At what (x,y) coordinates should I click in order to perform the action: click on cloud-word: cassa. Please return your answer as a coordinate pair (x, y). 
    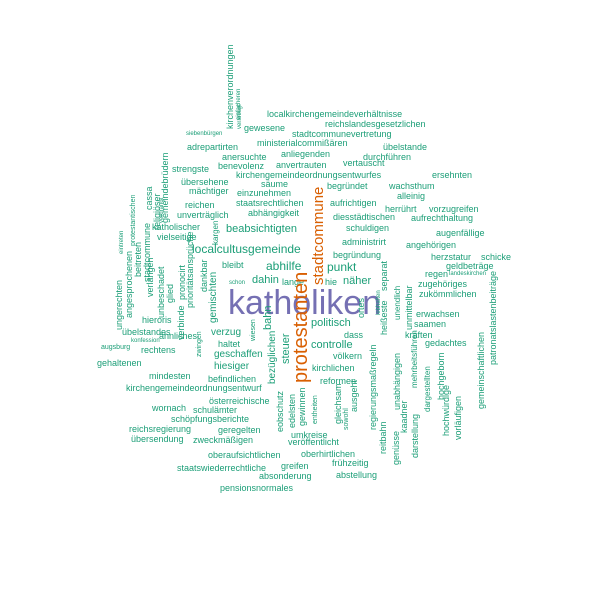
    Looking at the image, I should click on (149, 198).